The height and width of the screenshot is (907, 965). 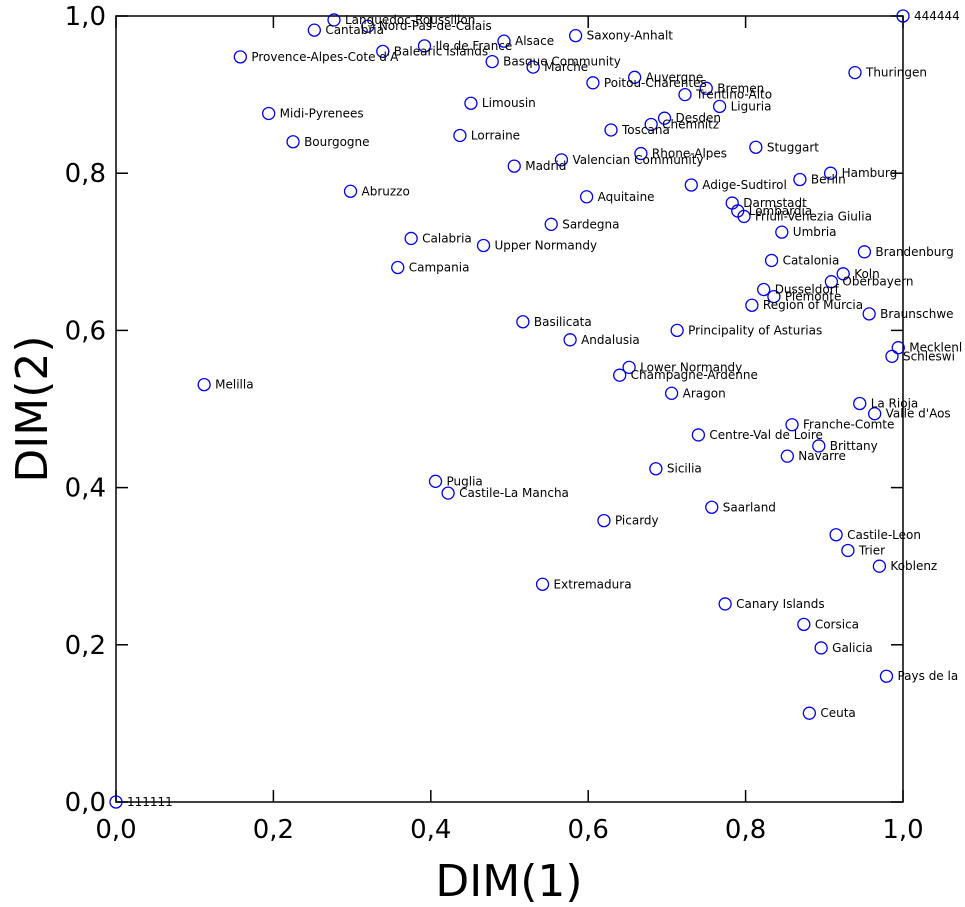 What do you see at coordinates (545, 166) in the screenshot?
I see `data-point-label: Madrid` at bounding box center [545, 166].